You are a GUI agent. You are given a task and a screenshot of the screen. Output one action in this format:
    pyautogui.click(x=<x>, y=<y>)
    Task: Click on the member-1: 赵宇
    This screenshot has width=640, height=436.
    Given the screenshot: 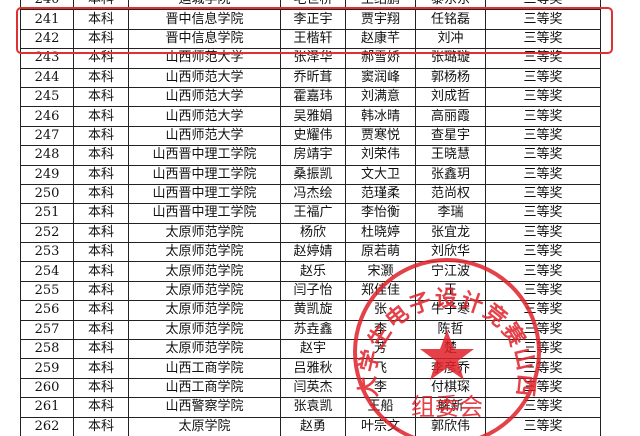 What is the action you would take?
    pyautogui.click(x=313, y=349)
    